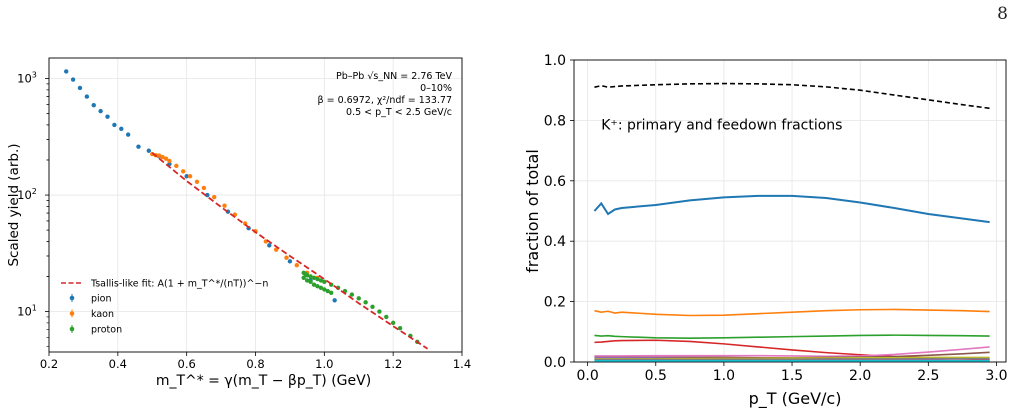  I want to click on legend-label-kaon: kaon, so click(102, 314).